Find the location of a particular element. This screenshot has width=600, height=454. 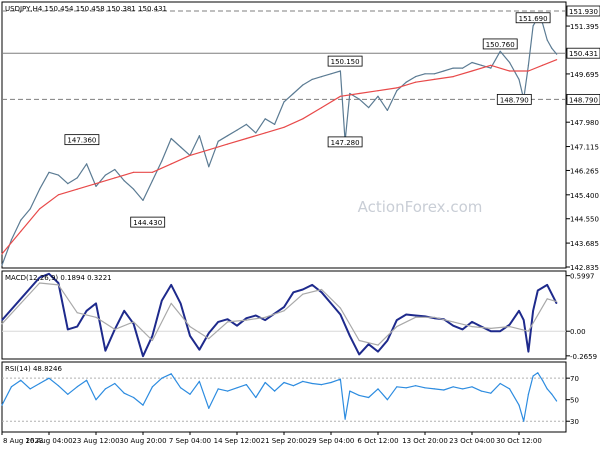

macd-ytick-label: -0.2659 is located at coordinates (583, 357).